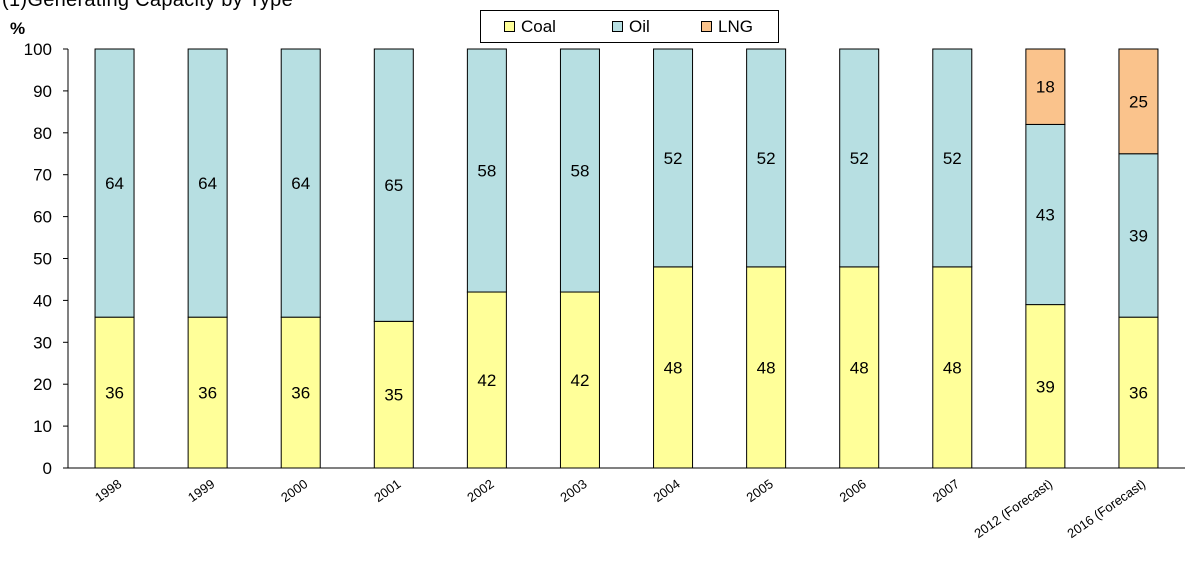 Image resolution: width=1189 pixels, height=588 pixels. Describe the element at coordinates (42, 133) in the screenshot. I see `y-tick-label: 80` at that location.